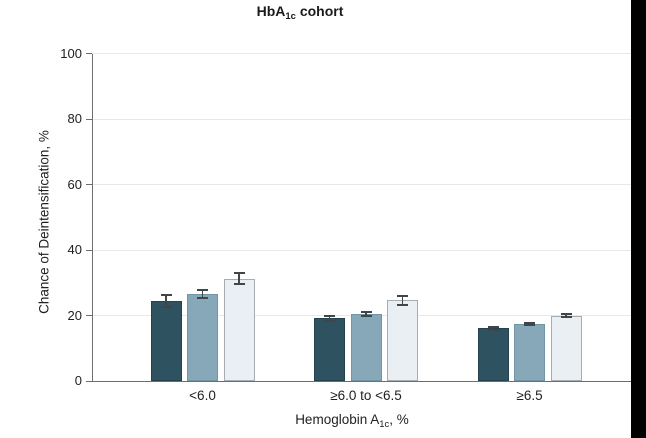  Describe the element at coordinates (74, 118) in the screenshot. I see `y-tick-label: 80` at that location.